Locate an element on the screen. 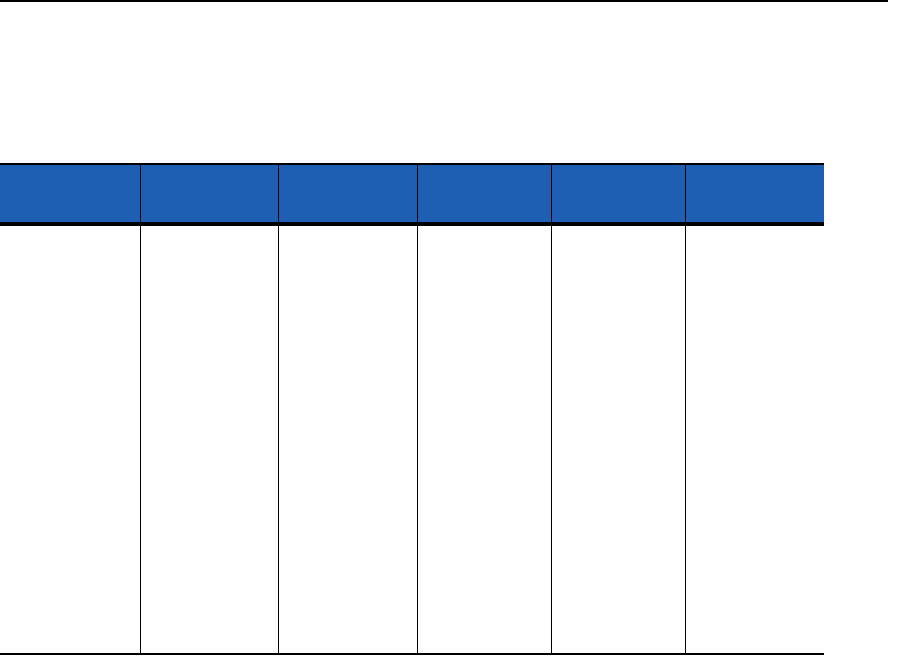 This screenshot has width=901, height=656. top-rule is located at coordinates (444, 1).